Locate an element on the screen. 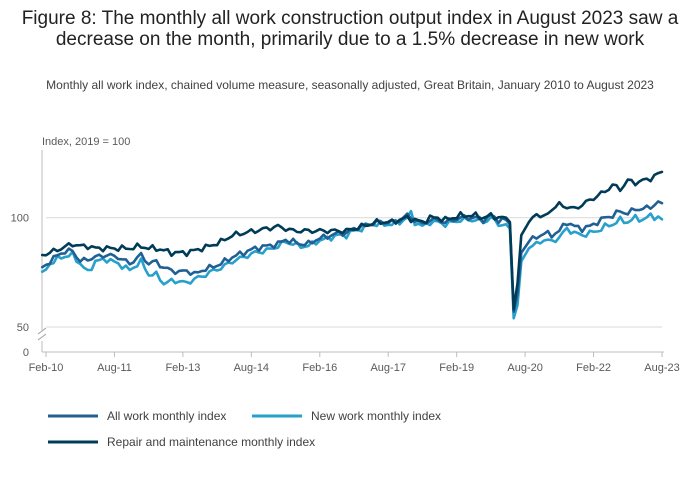  x-tick-label: Aug-11 is located at coordinates (114, 368).